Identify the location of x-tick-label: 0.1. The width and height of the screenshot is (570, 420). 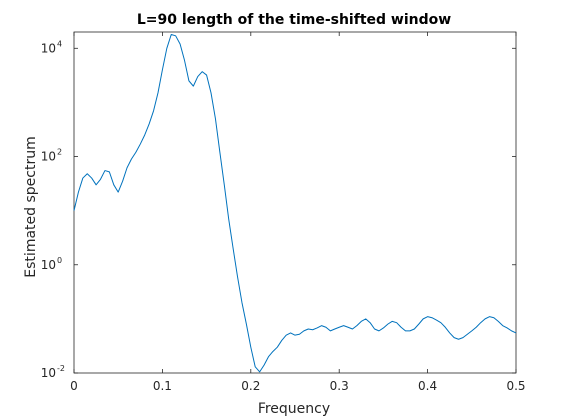
(162, 386).